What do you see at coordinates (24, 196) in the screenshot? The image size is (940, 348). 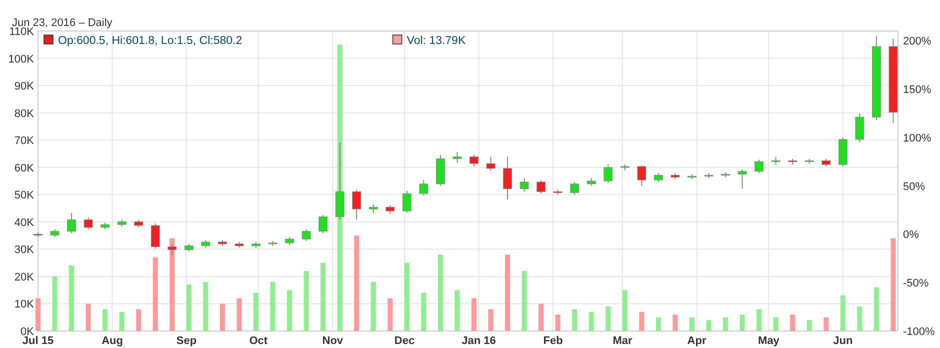 I see `y-tick-label: 50K` at bounding box center [24, 196].